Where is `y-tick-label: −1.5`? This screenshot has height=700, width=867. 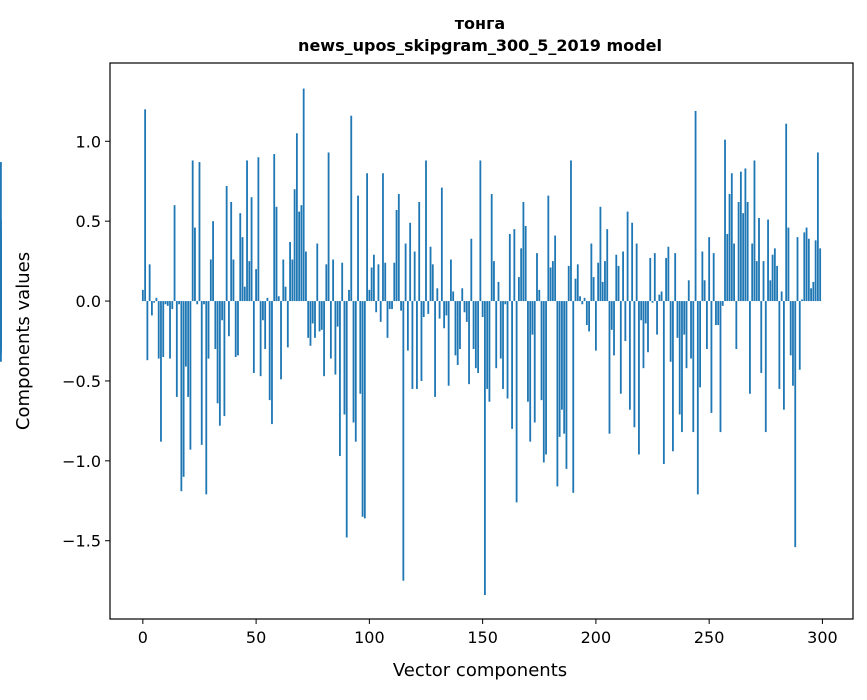 y-tick-label: −1.5 is located at coordinates (81, 541).